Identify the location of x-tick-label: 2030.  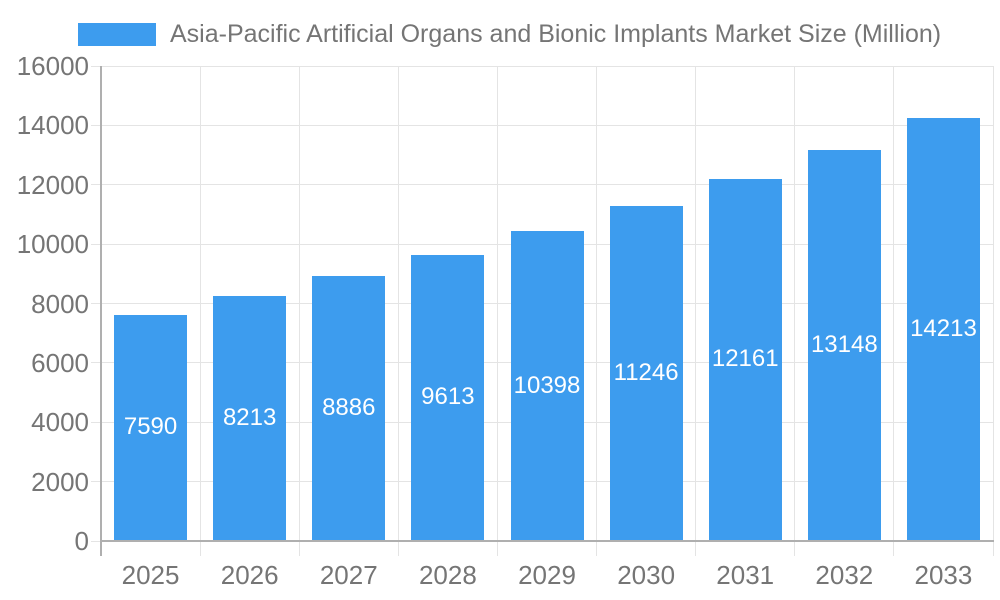
(646, 575).